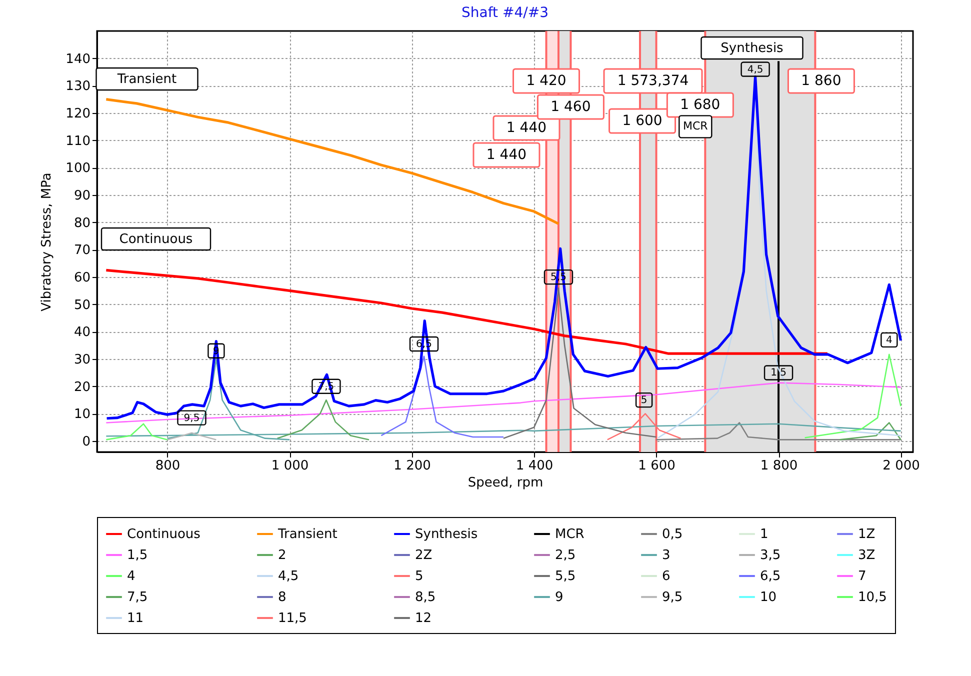 This screenshot has width=971, height=676. What do you see at coordinates (307, 534) in the screenshot?
I see `legend-label: Transient` at bounding box center [307, 534].